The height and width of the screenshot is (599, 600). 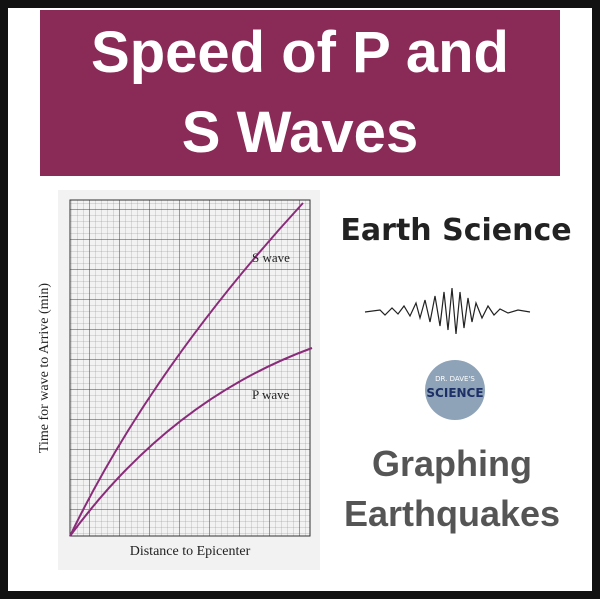 What do you see at coordinates (455, 379) in the screenshot?
I see `logo-text: DR. DAVE'S` at bounding box center [455, 379].